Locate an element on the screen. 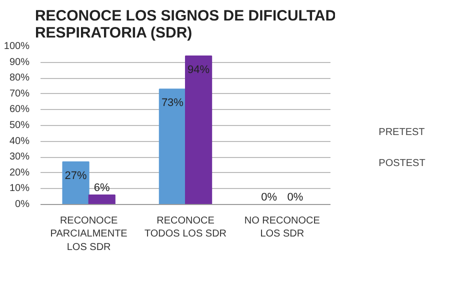 The width and height of the screenshot is (464, 302). text: POSTEST is located at coordinates (402, 163).